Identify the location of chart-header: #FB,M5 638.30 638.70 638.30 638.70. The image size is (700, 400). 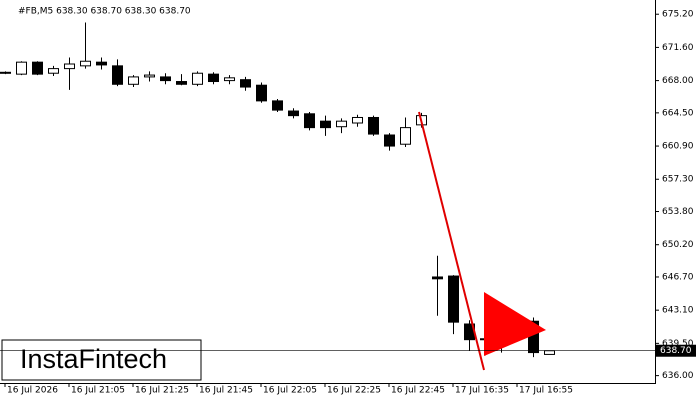
(104, 12).